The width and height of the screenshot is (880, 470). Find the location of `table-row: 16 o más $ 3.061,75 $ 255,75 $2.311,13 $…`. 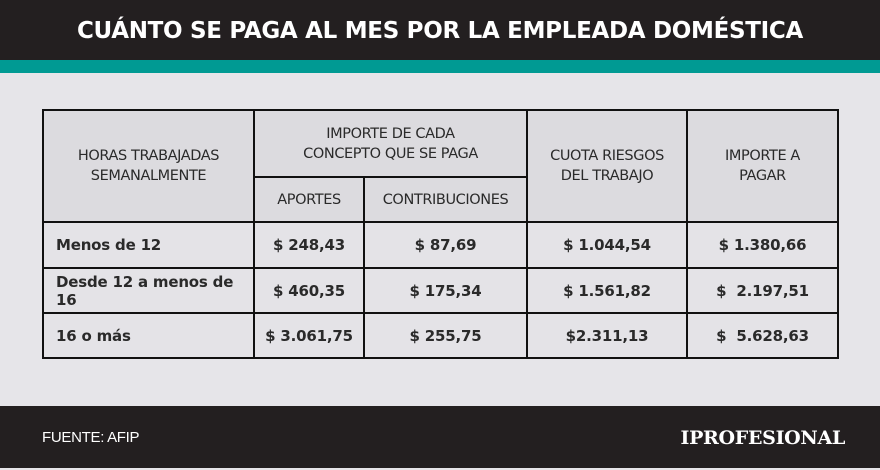

table-row: 16 o más $ 3.061,75 $ 255,75 $2.311,13 $… is located at coordinates (440, 335).